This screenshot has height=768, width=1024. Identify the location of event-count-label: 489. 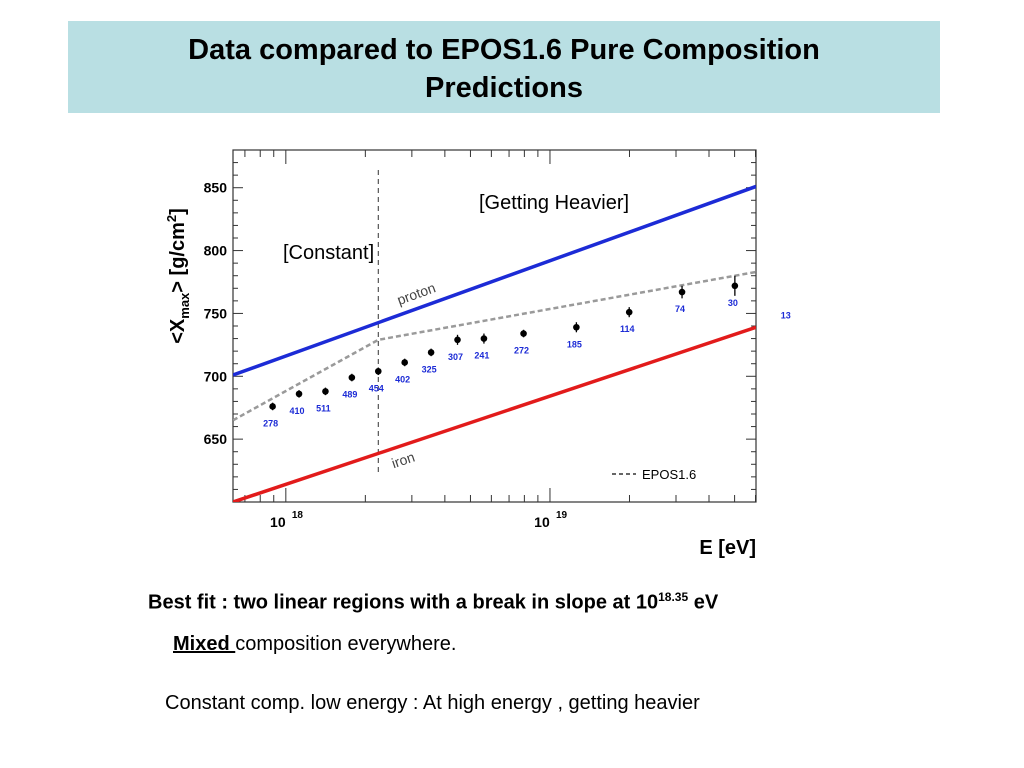
(349, 395).